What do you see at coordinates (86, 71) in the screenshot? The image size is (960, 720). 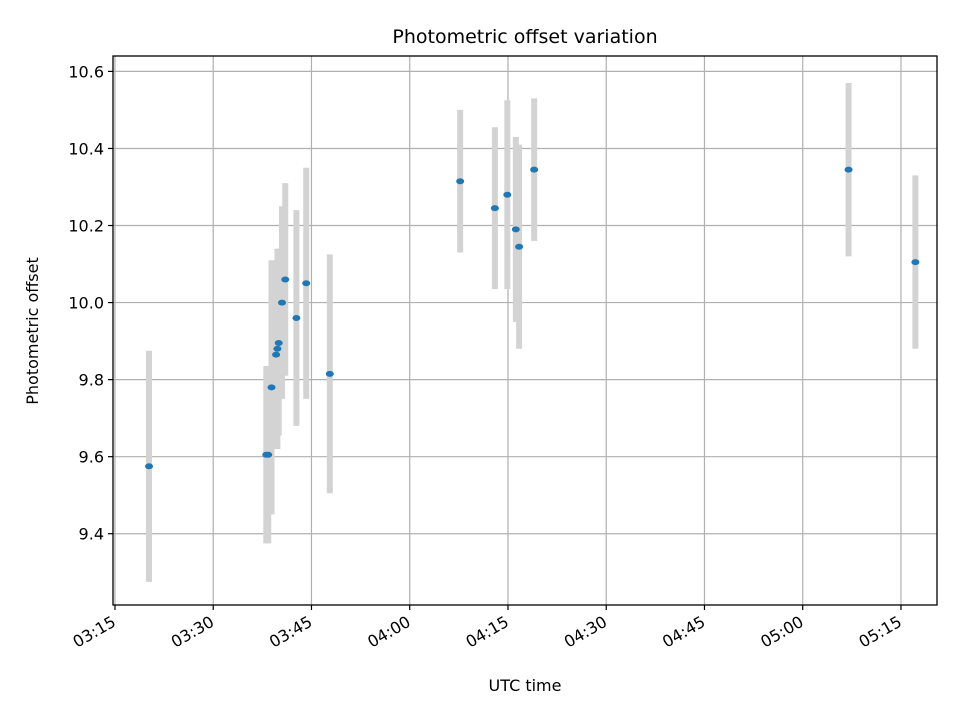 I see `y-tick-label: 10.6` at bounding box center [86, 71].